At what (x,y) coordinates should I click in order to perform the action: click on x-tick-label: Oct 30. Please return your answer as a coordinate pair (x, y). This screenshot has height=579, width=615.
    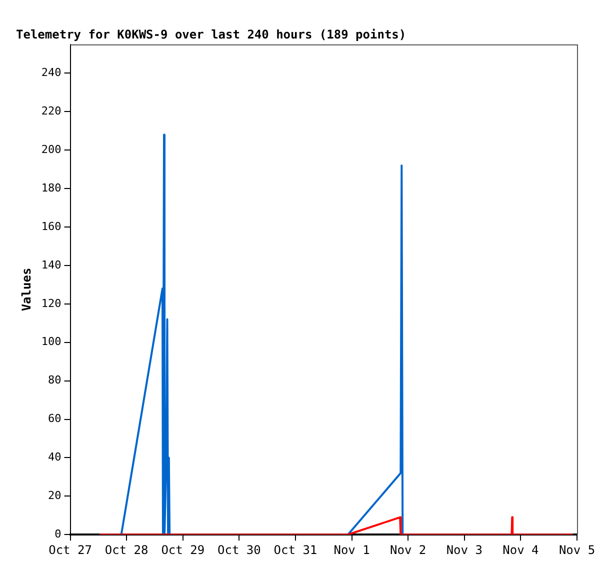
    Looking at the image, I should click on (239, 549).